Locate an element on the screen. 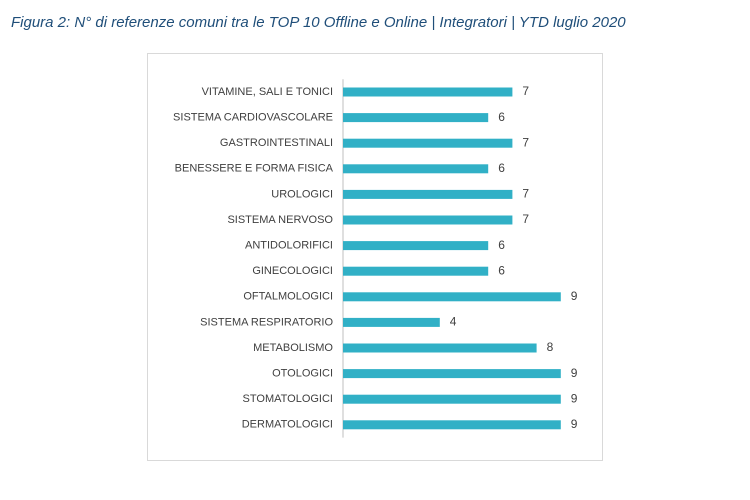  category-label: STOMATOLOGICI is located at coordinates (288, 399).